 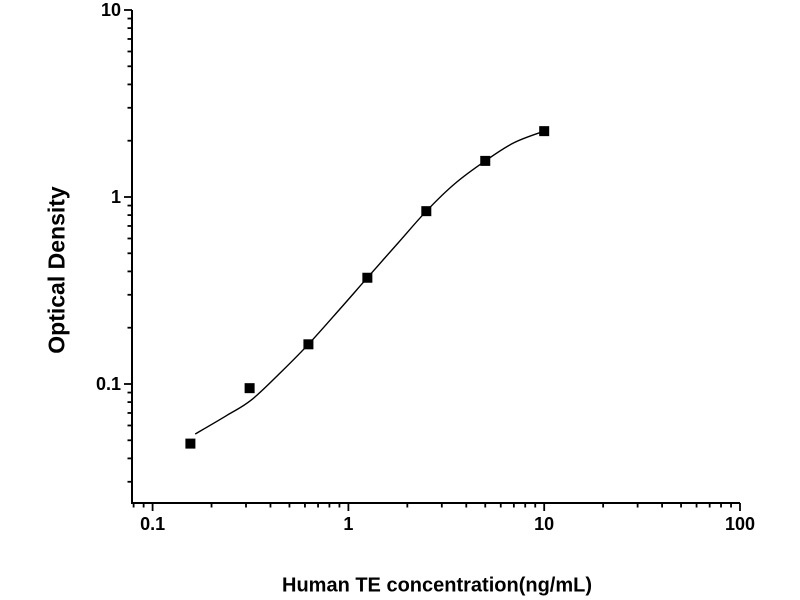 What do you see at coordinates (116, 197) in the screenshot?
I see `y-tick-label: 1` at bounding box center [116, 197].